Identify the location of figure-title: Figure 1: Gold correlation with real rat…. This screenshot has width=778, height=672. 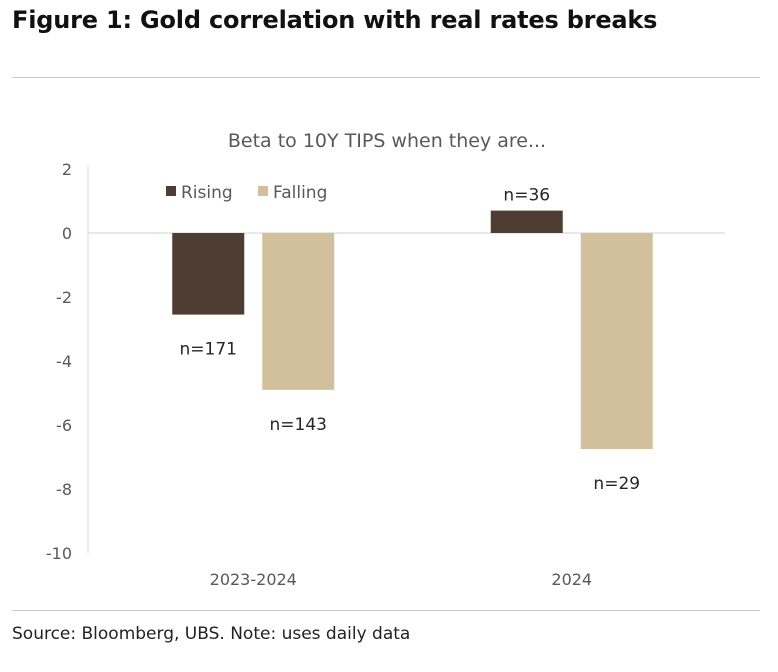
(335, 20).